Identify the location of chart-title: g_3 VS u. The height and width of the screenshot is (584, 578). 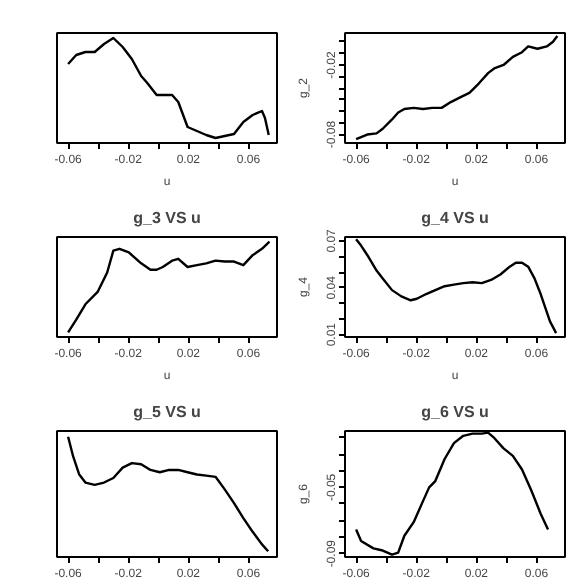
(167, 218).